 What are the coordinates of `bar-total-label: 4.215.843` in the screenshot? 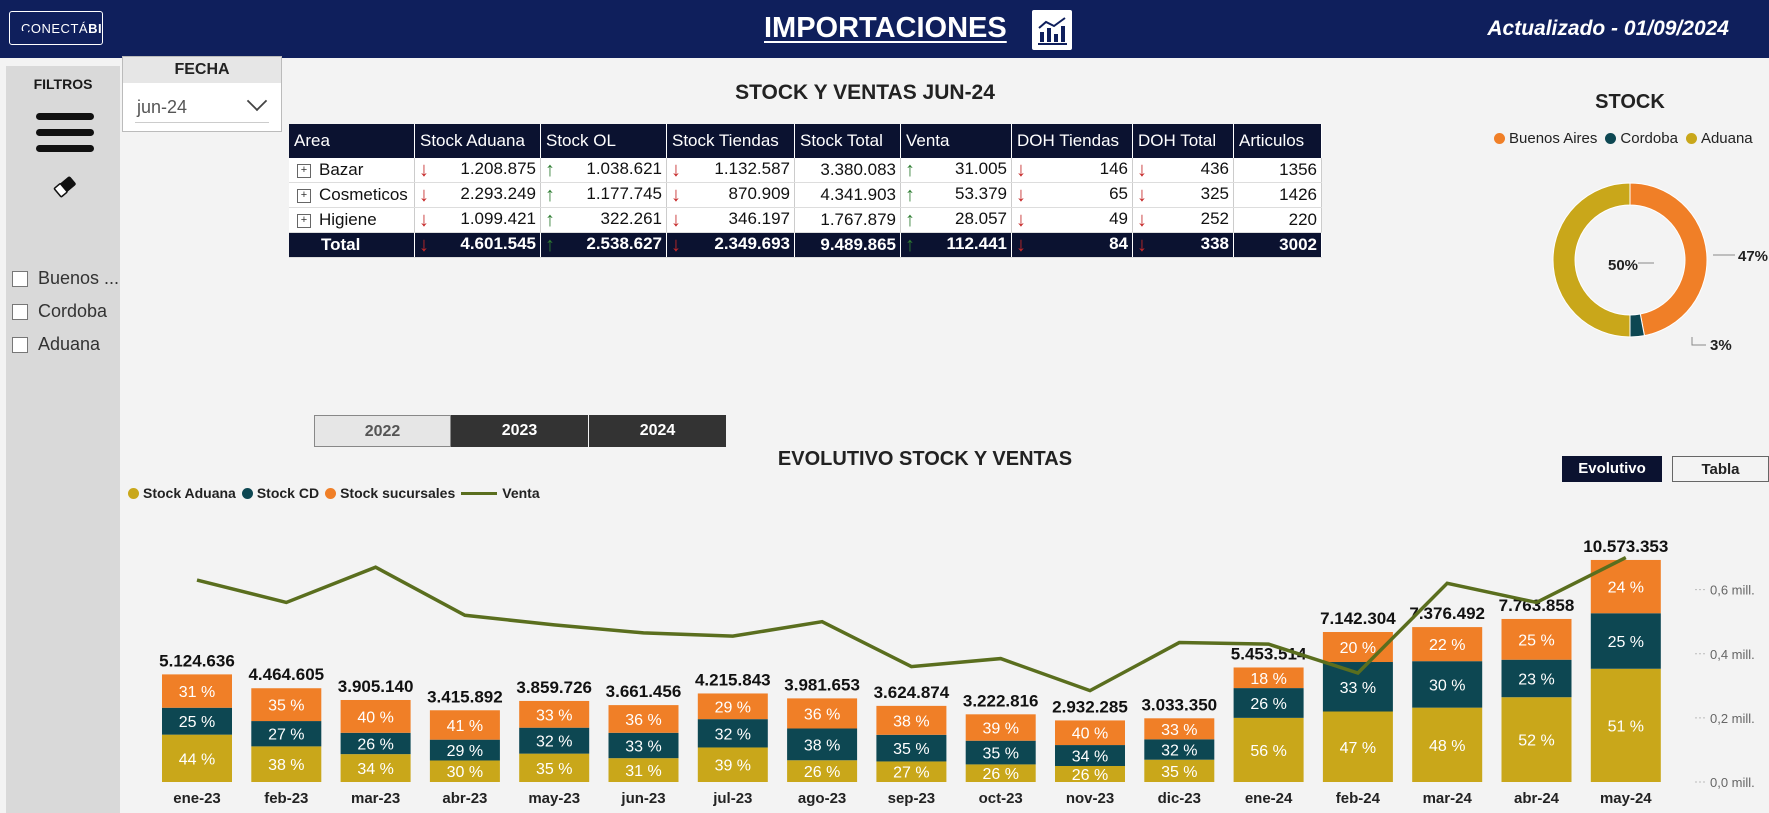 It's located at (733, 679).